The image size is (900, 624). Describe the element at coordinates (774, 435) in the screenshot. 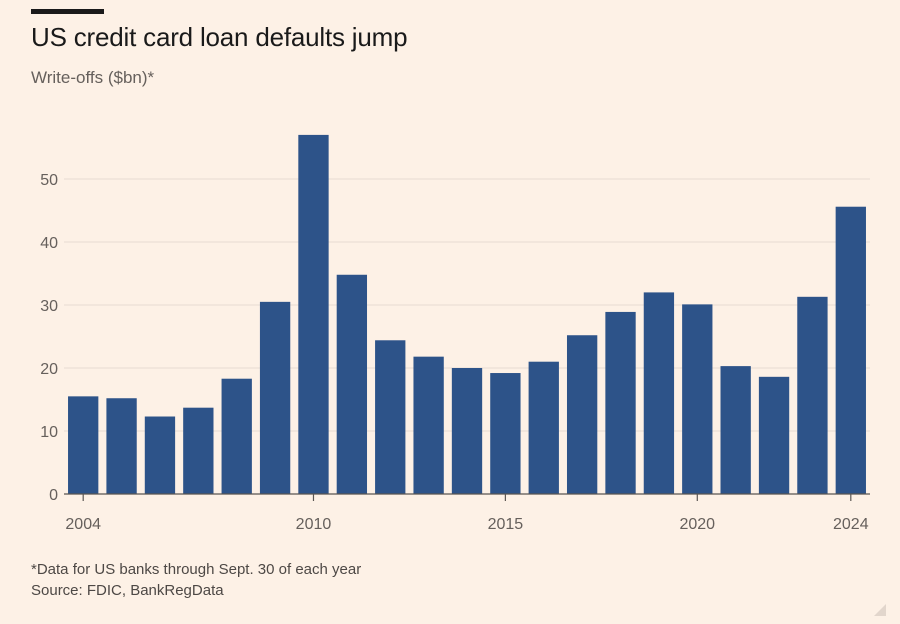

I see `bar-2022` at that location.